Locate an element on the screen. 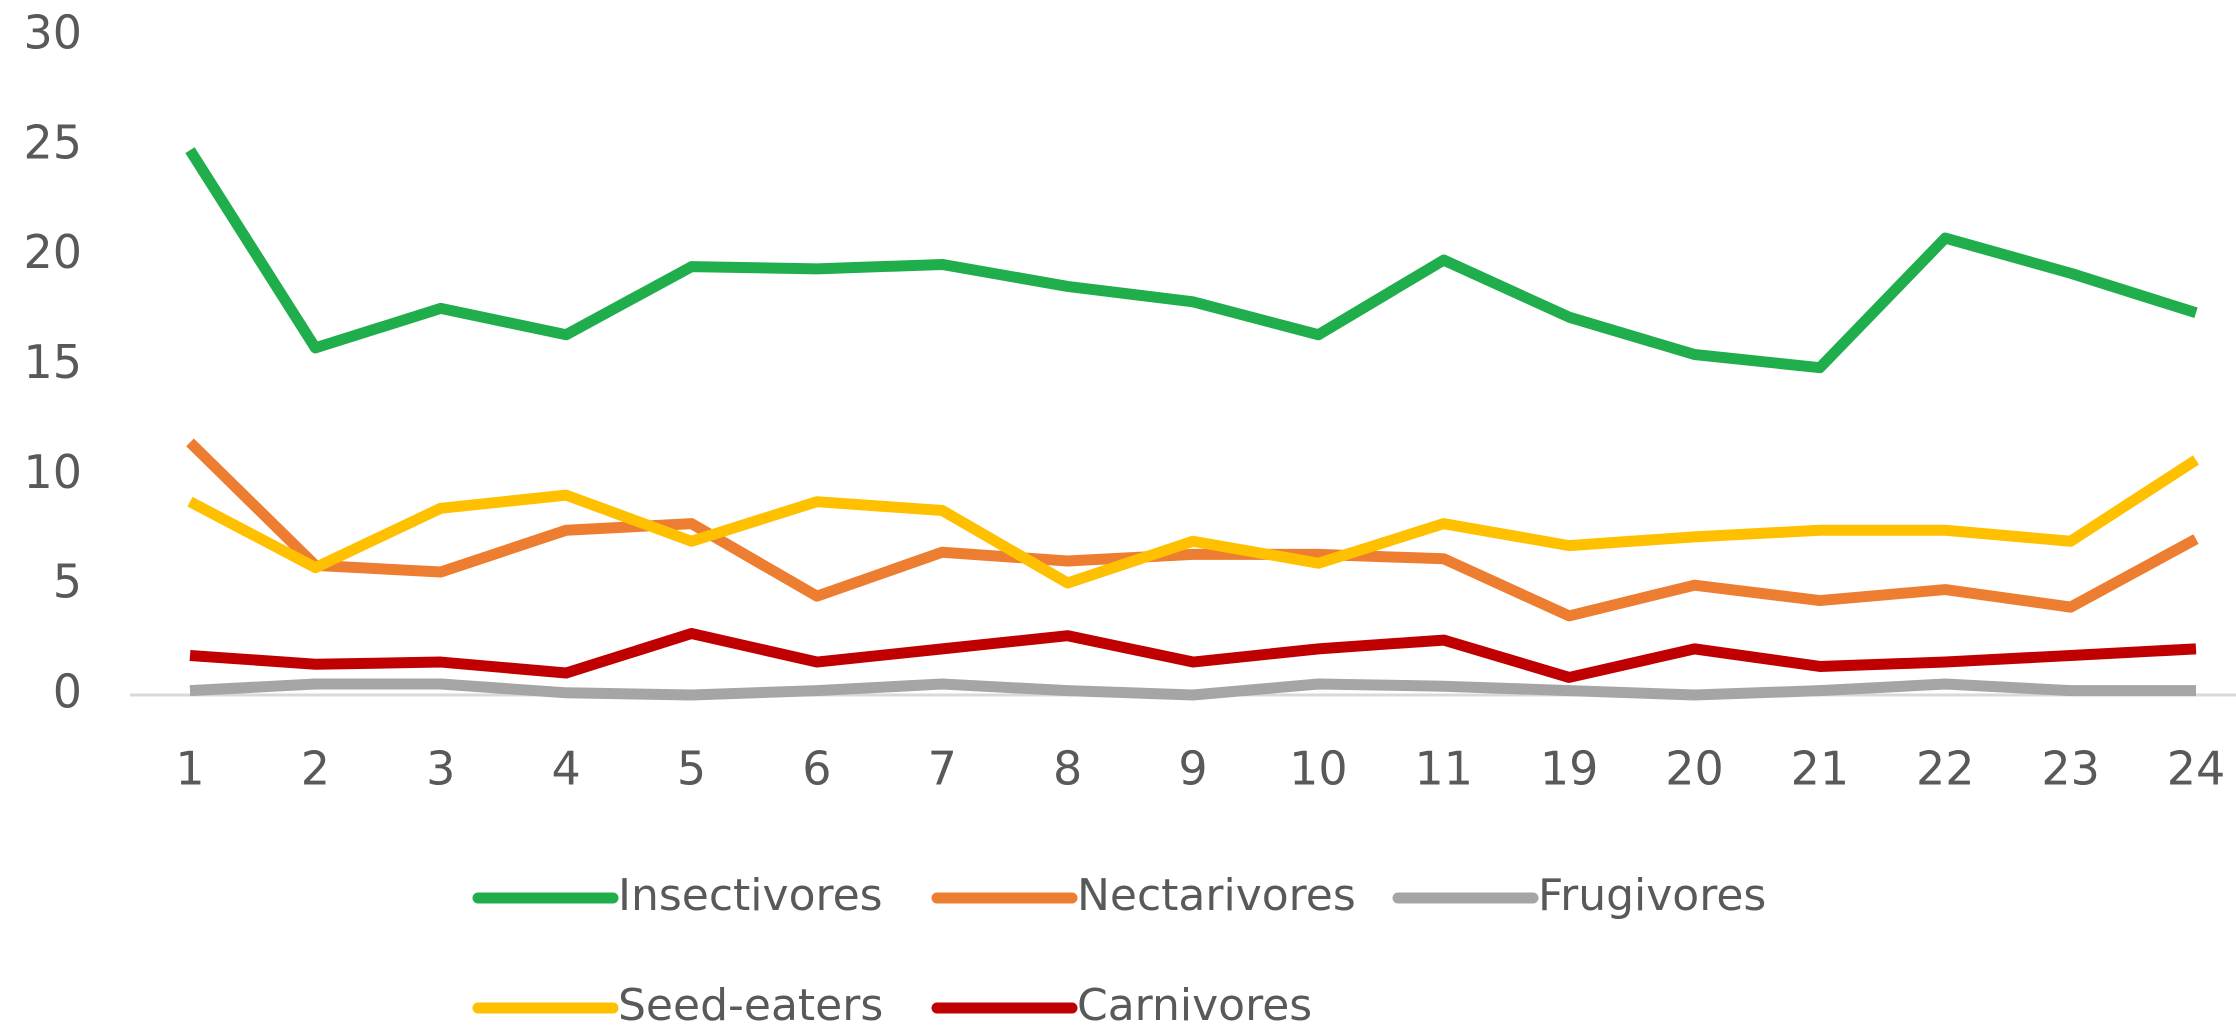  x-tick-label: 6 is located at coordinates (816, 769).